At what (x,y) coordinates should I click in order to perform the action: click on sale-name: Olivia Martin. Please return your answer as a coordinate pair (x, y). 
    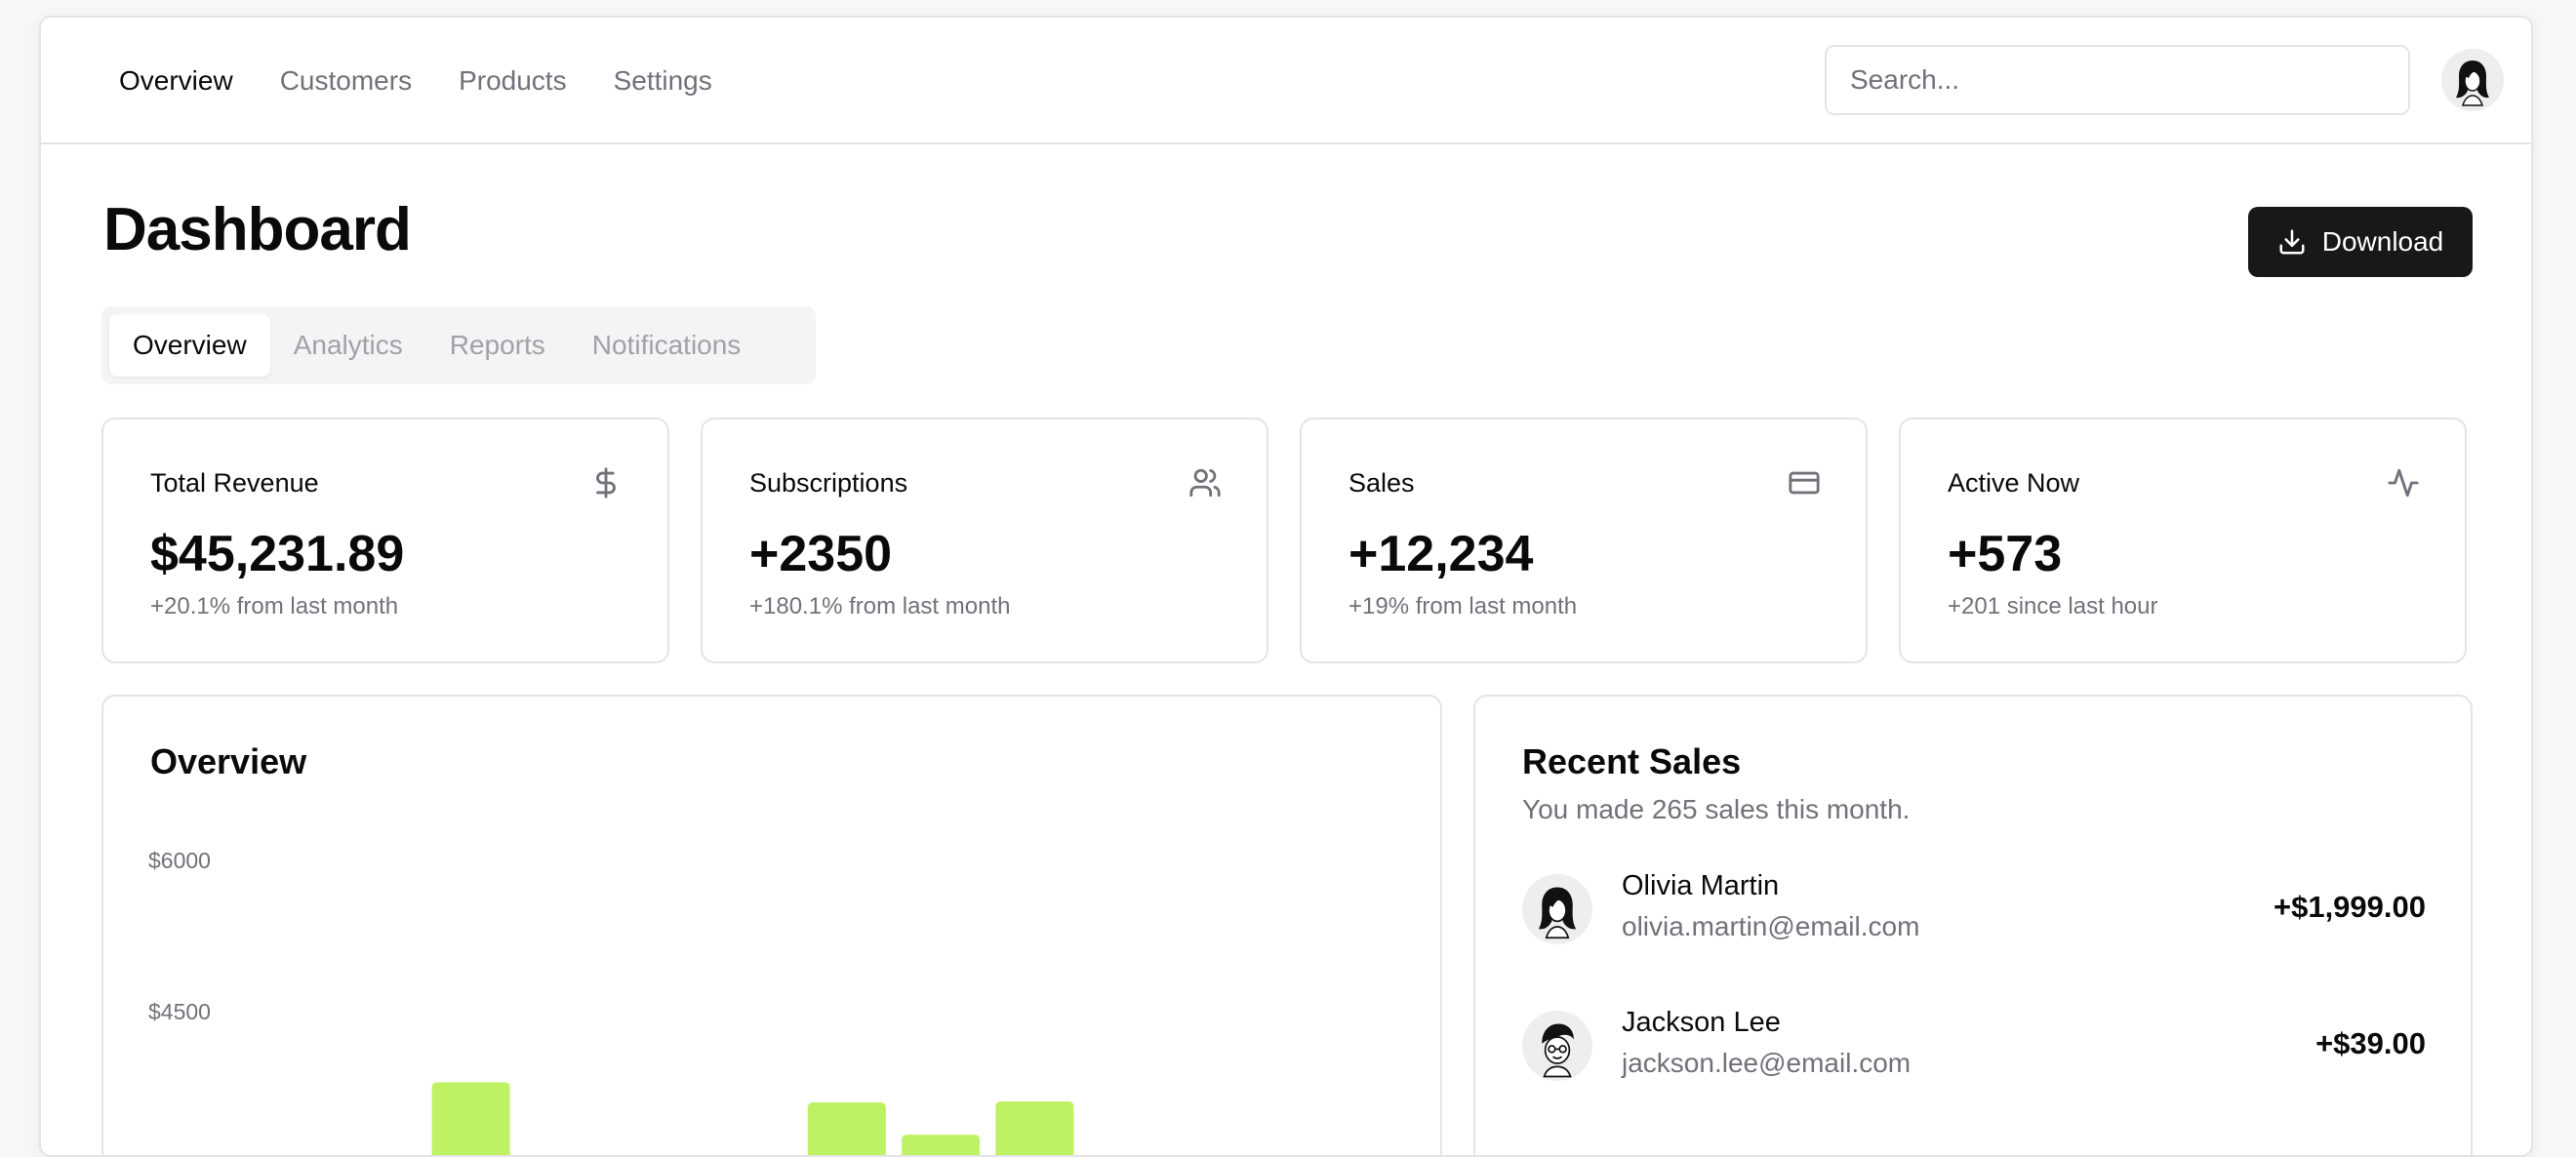
    Looking at the image, I should click on (1701, 885).